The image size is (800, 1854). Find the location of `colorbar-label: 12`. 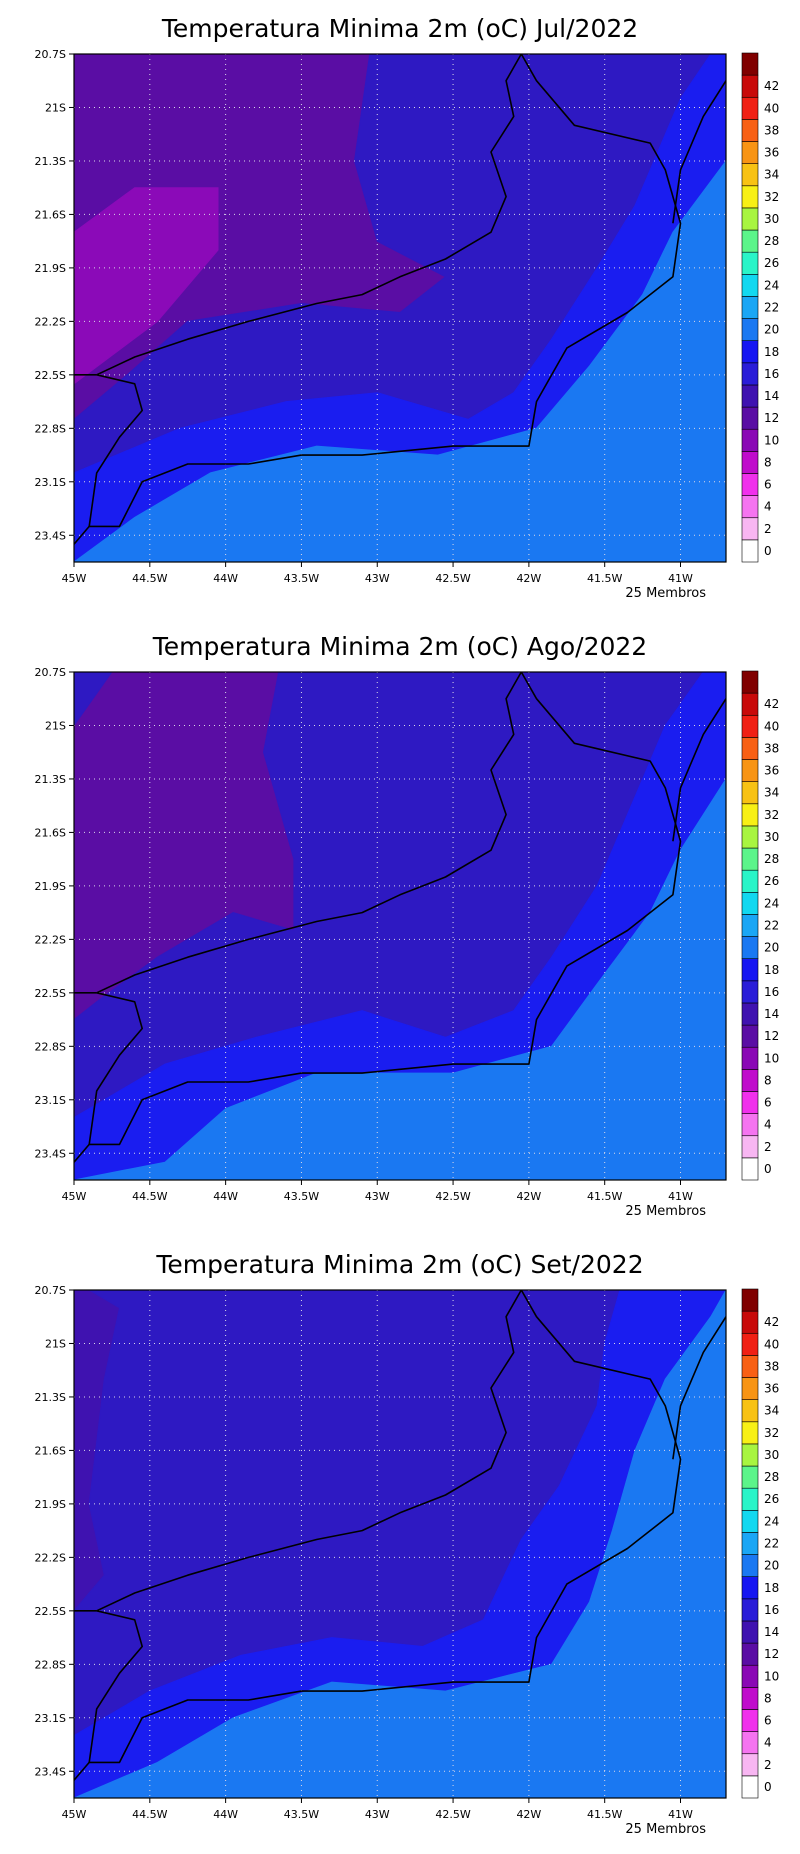

colorbar-label: 12 is located at coordinates (771, 1654).